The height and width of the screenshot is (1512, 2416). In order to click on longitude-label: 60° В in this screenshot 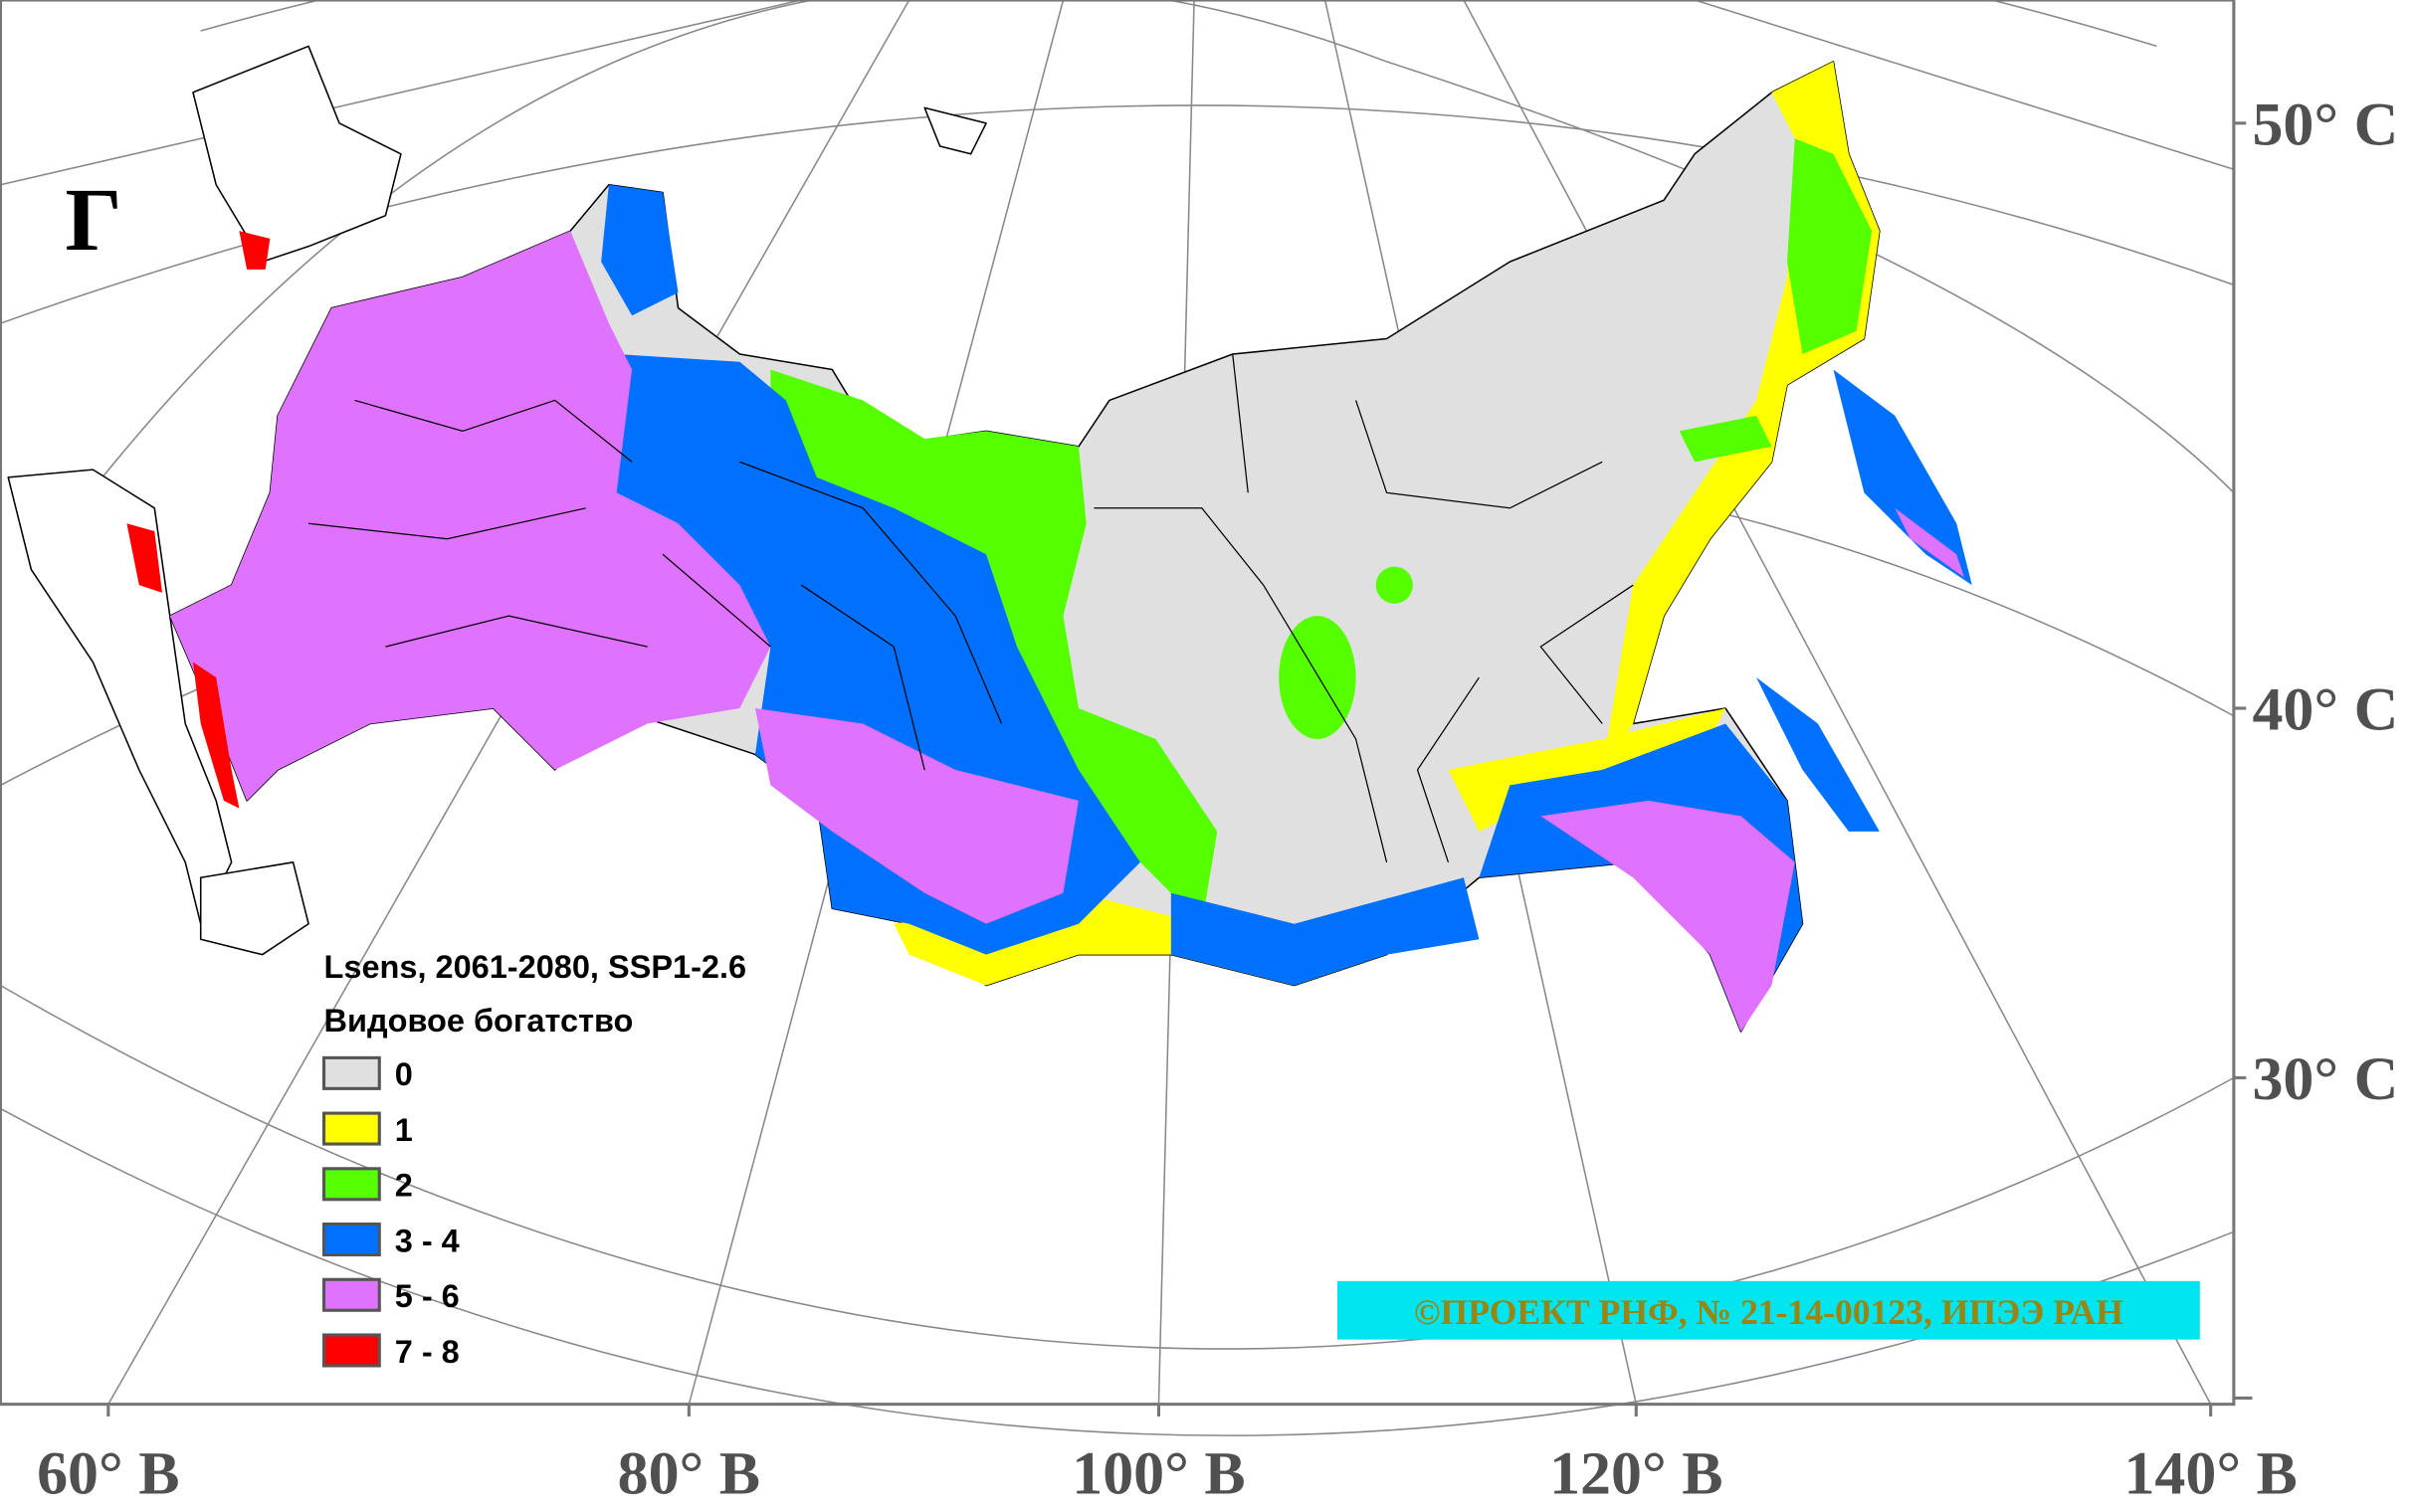, I will do `click(108, 1473)`.